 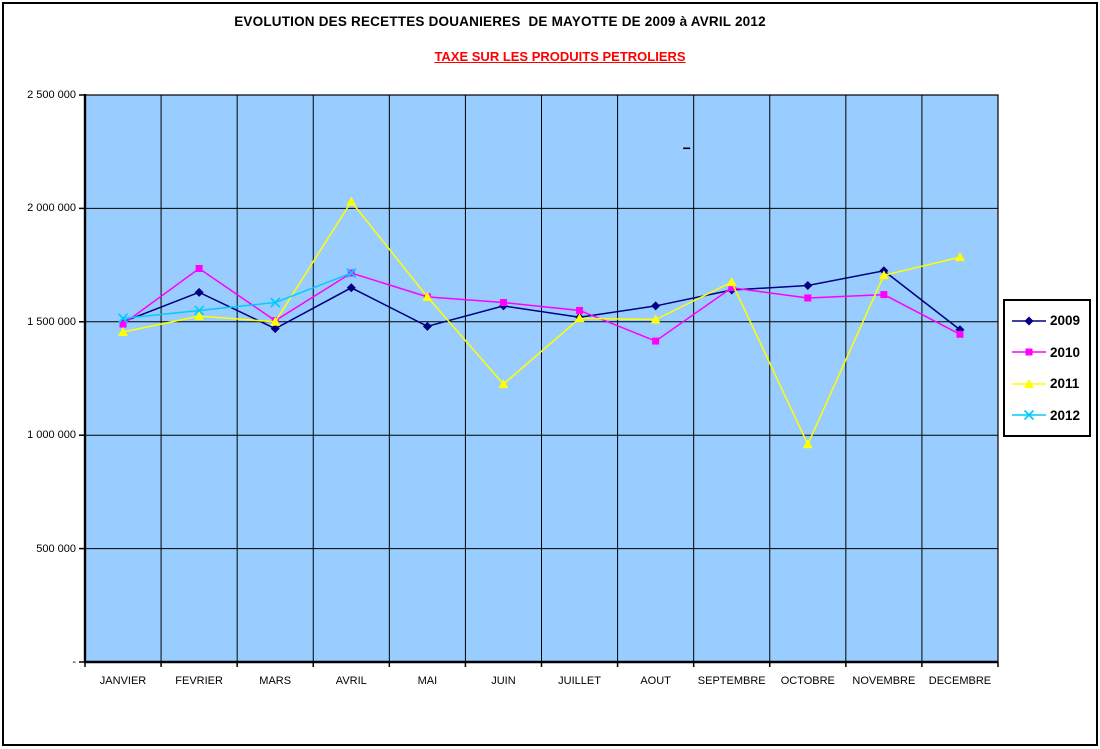 What do you see at coordinates (1049, 383) in the screenshot?
I see `legend-entry-2011: 2011` at bounding box center [1049, 383].